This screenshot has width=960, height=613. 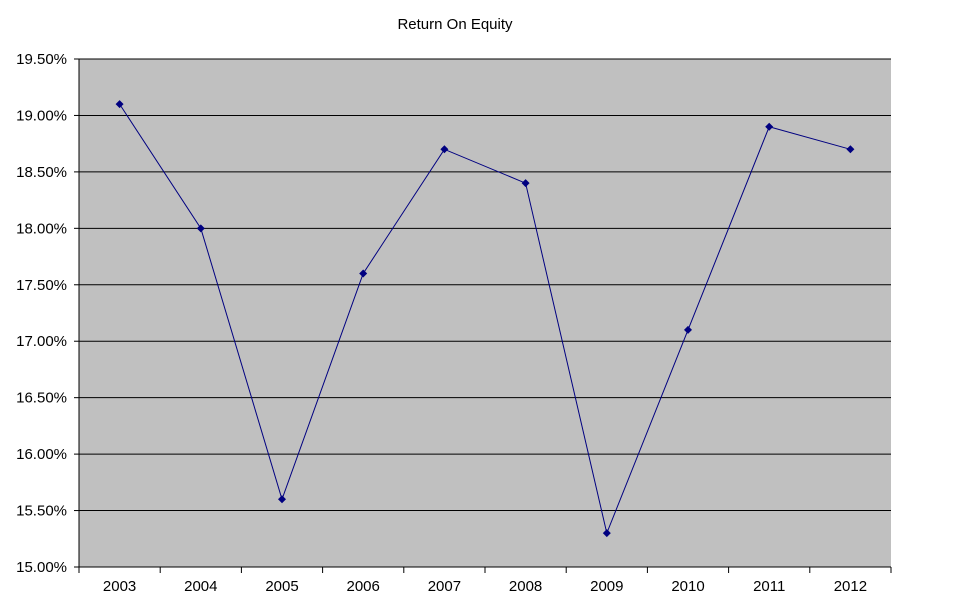 What do you see at coordinates (41, 454) in the screenshot?
I see `y-tick-label: 16.00%` at bounding box center [41, 454].